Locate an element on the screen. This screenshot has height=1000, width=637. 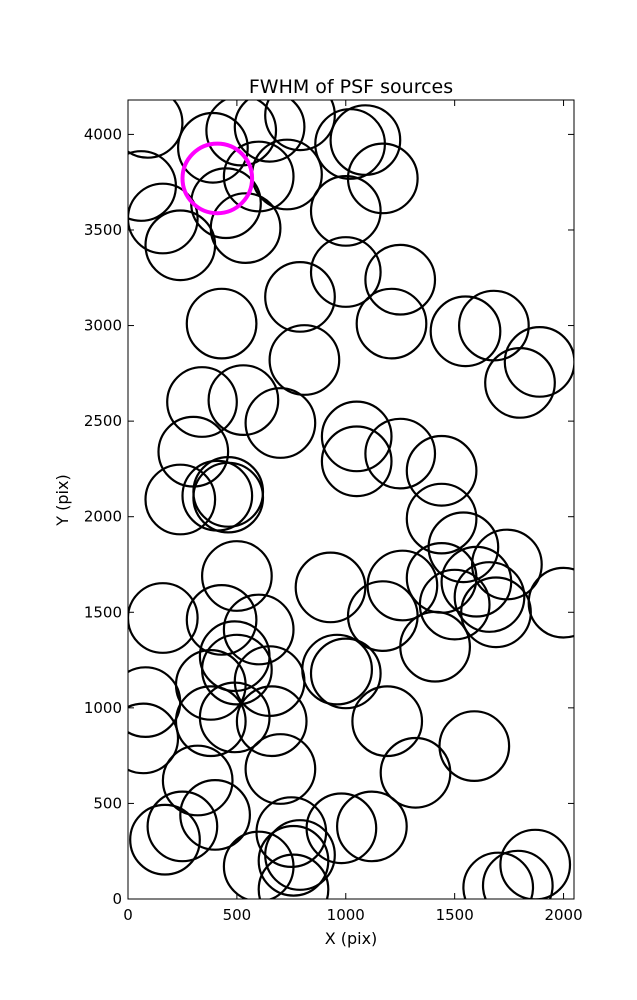
highlighted-source-marker is located at coordinates (217, 178).